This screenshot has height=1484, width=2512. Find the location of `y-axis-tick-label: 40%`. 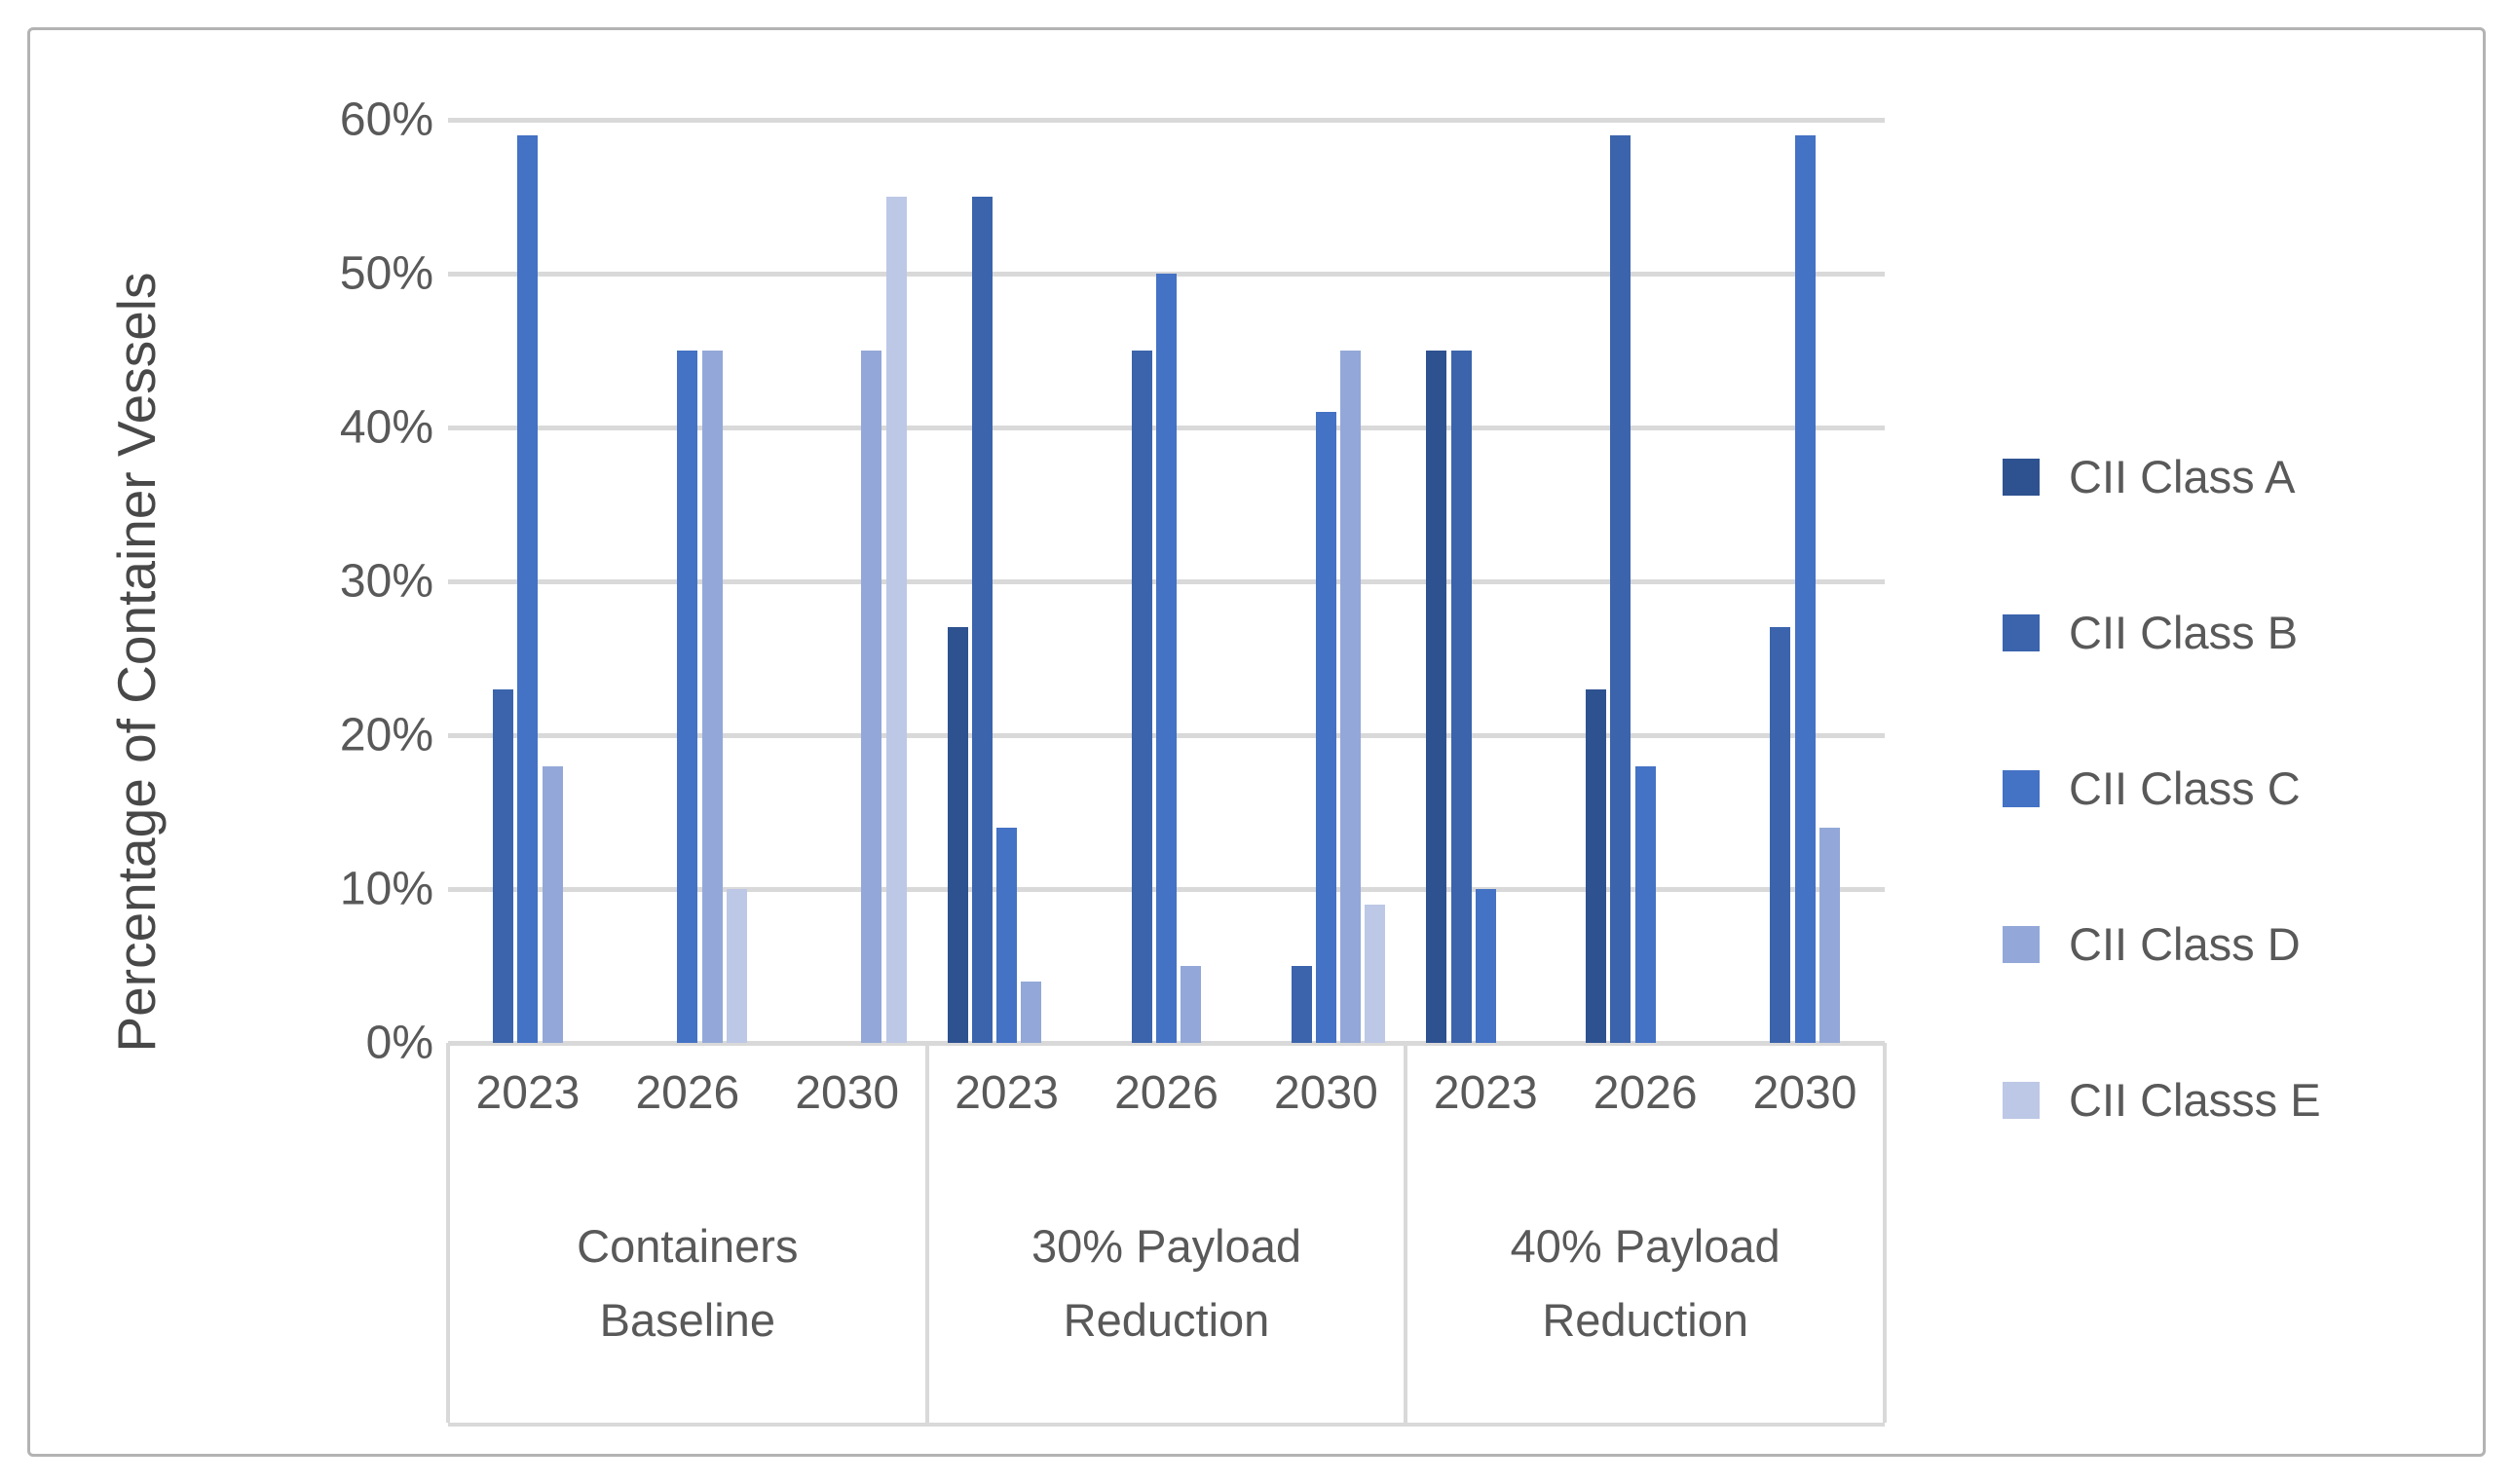

y-axis-tick-label: 40% is located at coordinates (386, 427).